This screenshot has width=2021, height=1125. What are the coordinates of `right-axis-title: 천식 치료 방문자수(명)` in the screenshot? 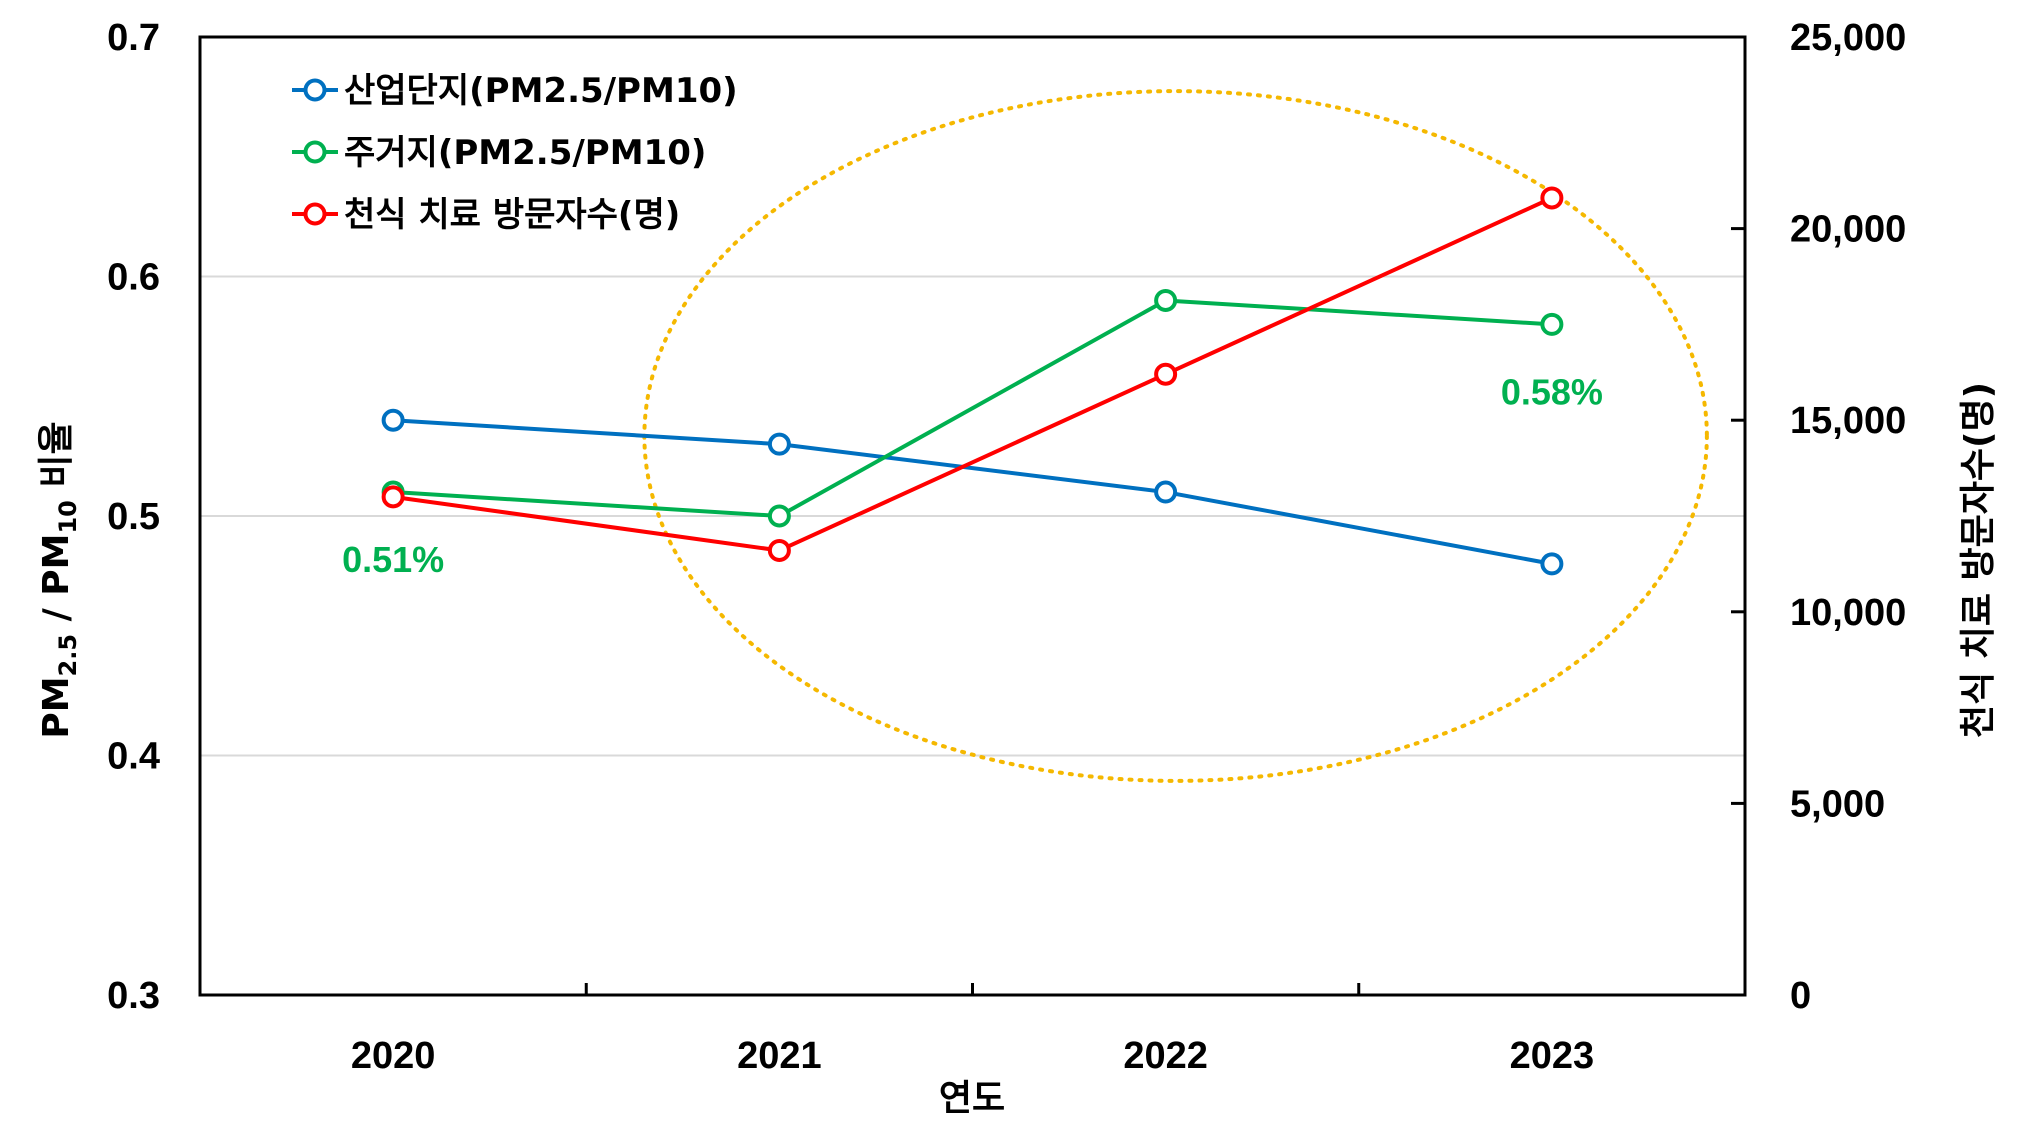 It's located at (1978, 560).